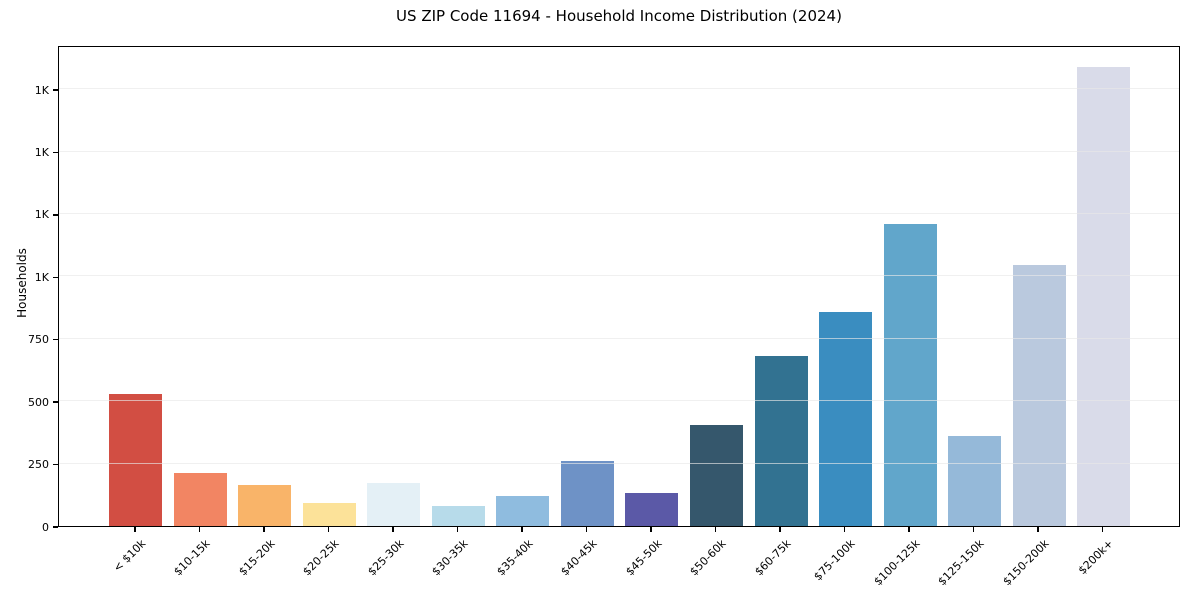 The width and height of the screenshot is (1189, 590). I want to click on bar-10k, so click(136, 459).